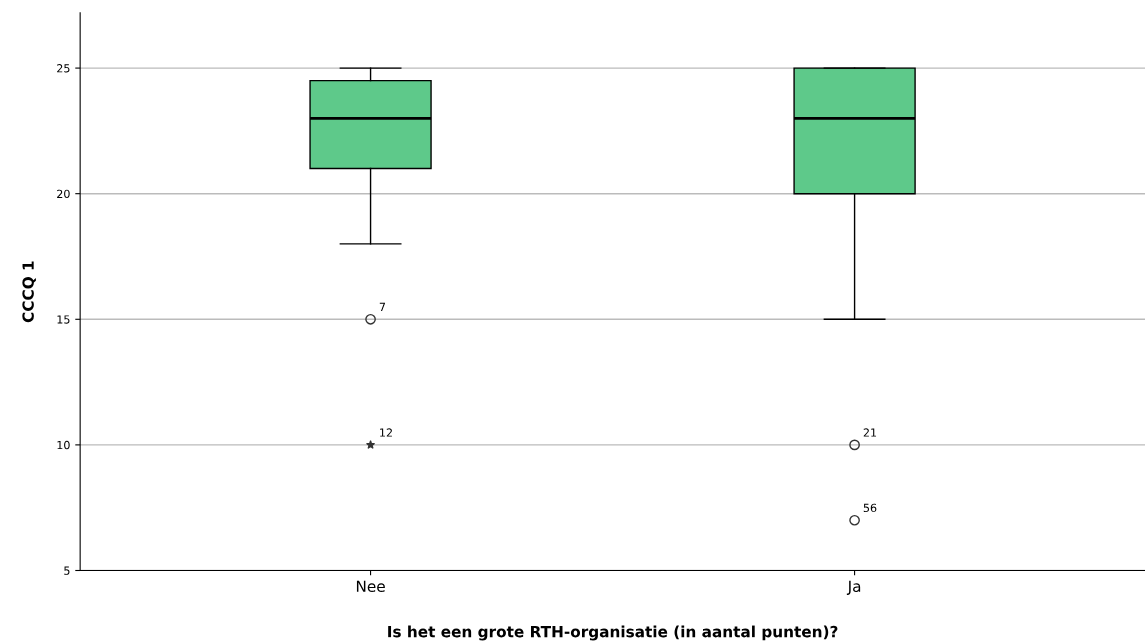 The width and height of the screenshot is (1145, 641). Describe the element at coordinates (63, 445) in the screenshot. I see `y-tick-label: 10` at that location.